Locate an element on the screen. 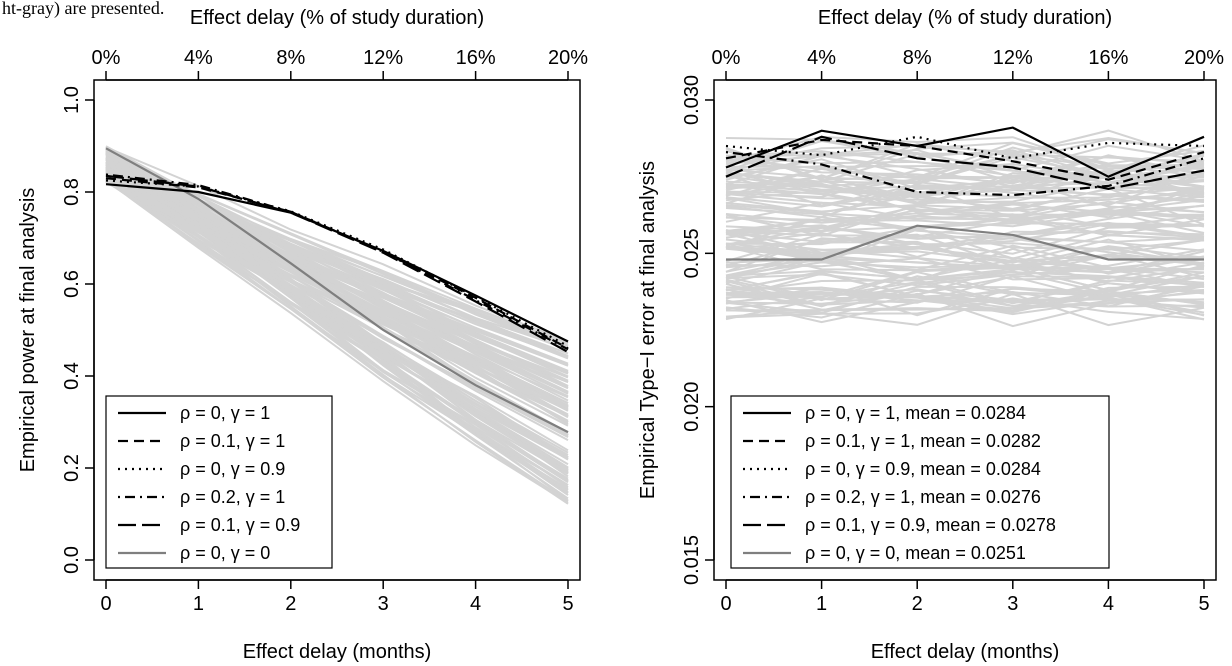  caption-fragment: ht-gray) are presented. is located at coordinates (83, 9).